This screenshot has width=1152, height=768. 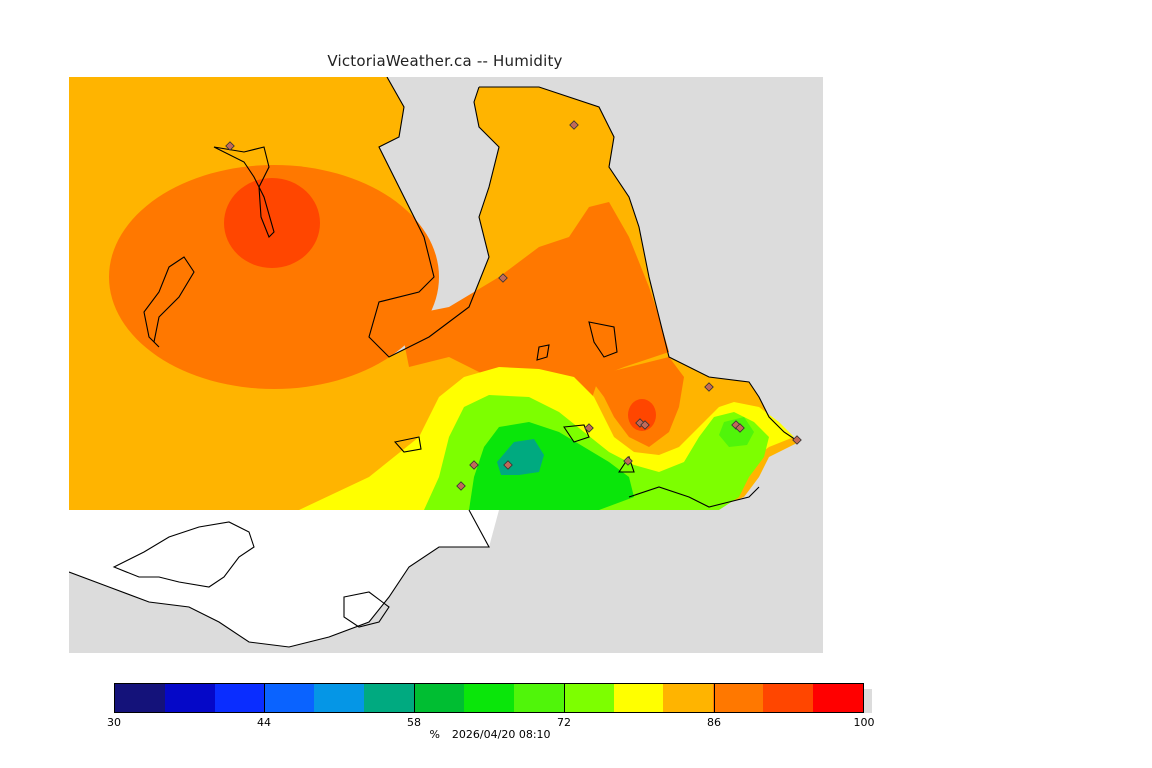 What do you see at coordinates (445, 61) in the screenshot?
I see `chart-title: VictoriaWeather.ca -- Humidity` at bounding box center [445, 61].